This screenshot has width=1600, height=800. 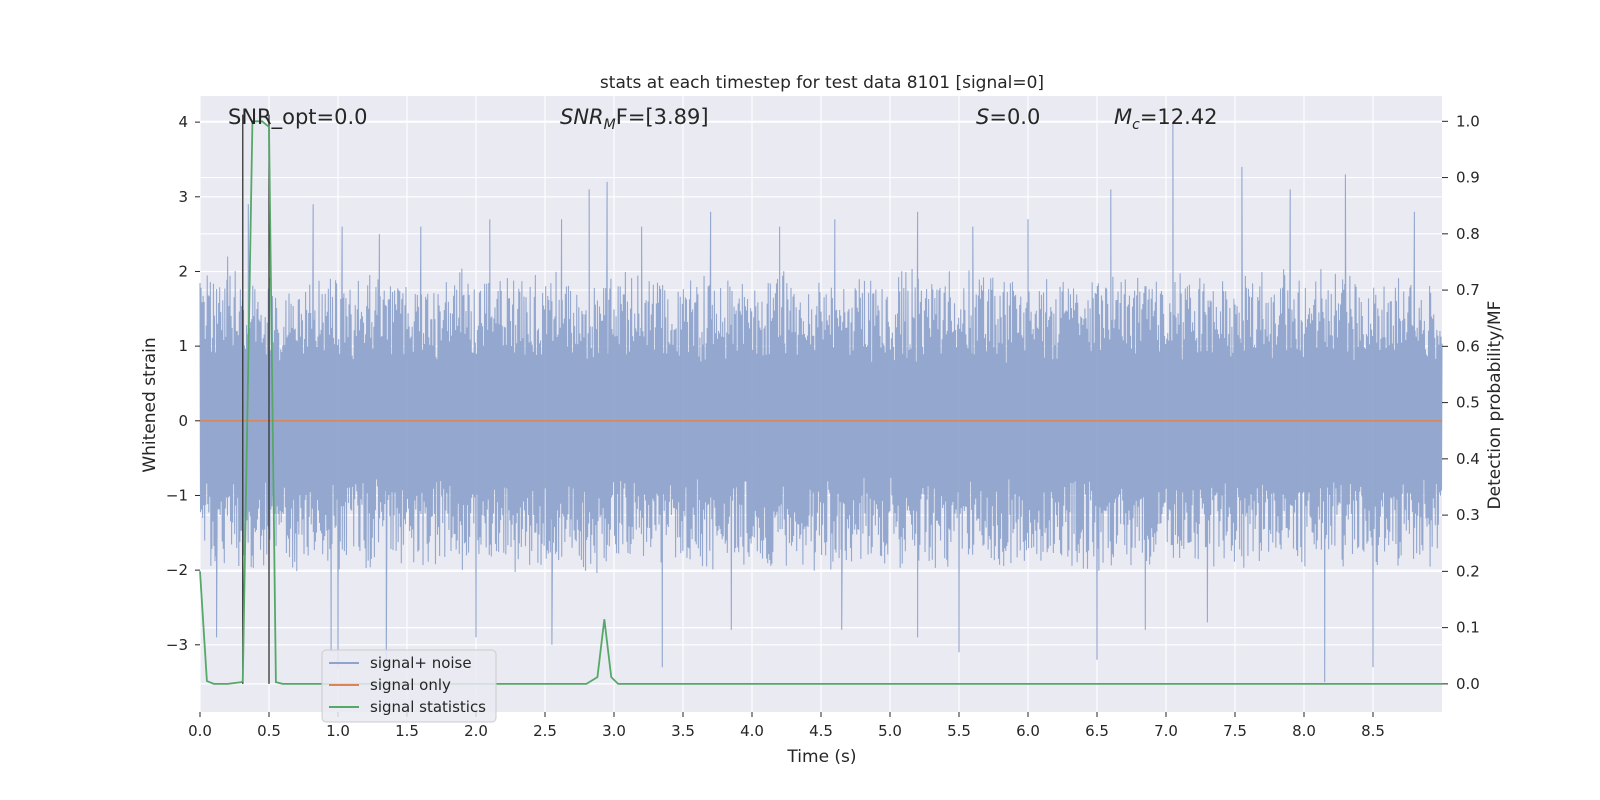 What do you see at coordinates (1179, 117) in the screenshot?
I see `annotation-mc-rest: =12.42` at bounding box center [1179, 117].